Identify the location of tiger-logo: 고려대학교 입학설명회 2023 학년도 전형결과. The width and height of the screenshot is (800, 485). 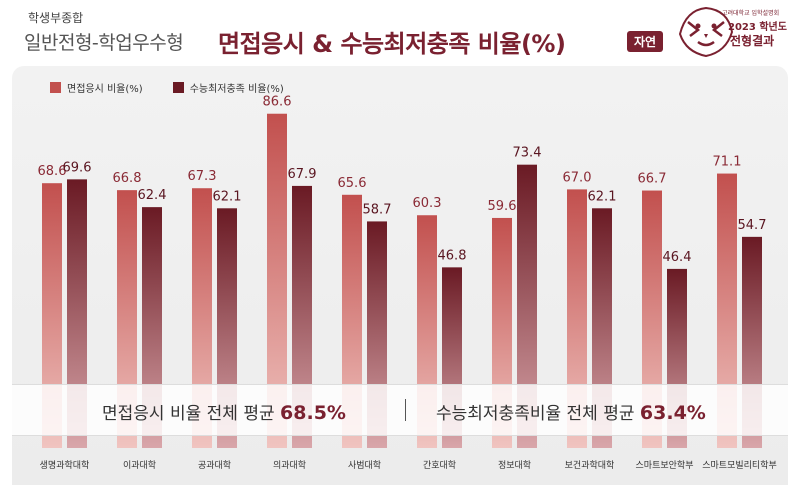
(738, 31).